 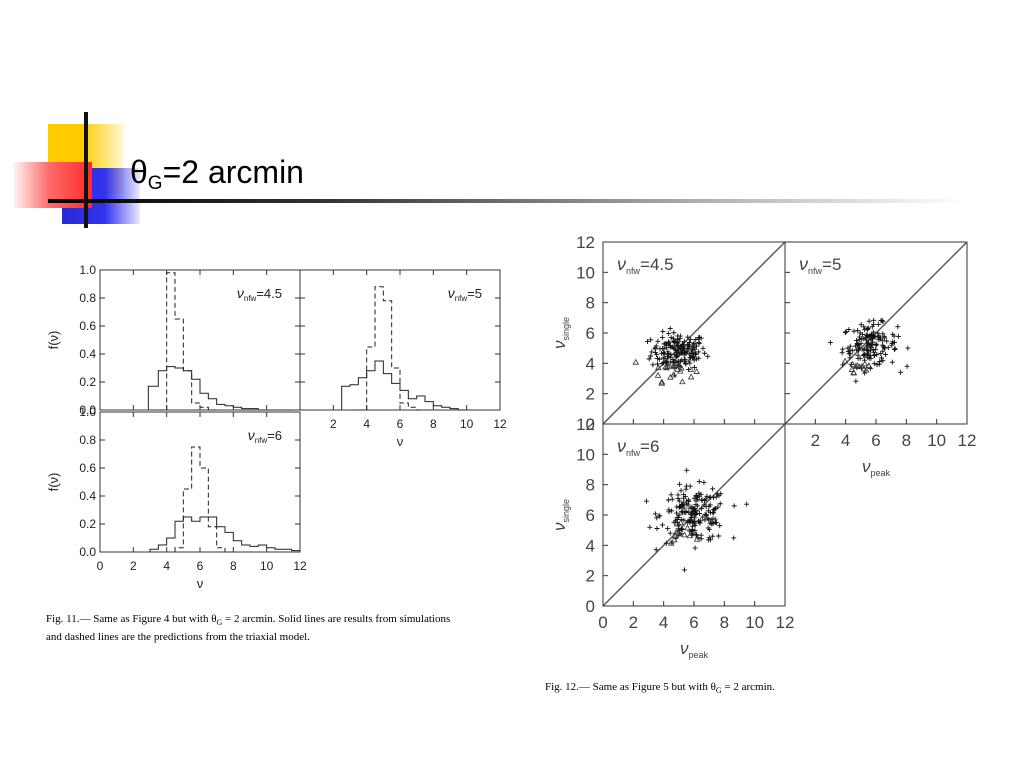 I want to click on y-tick-label: 0.2, so click(x=87, y=524).